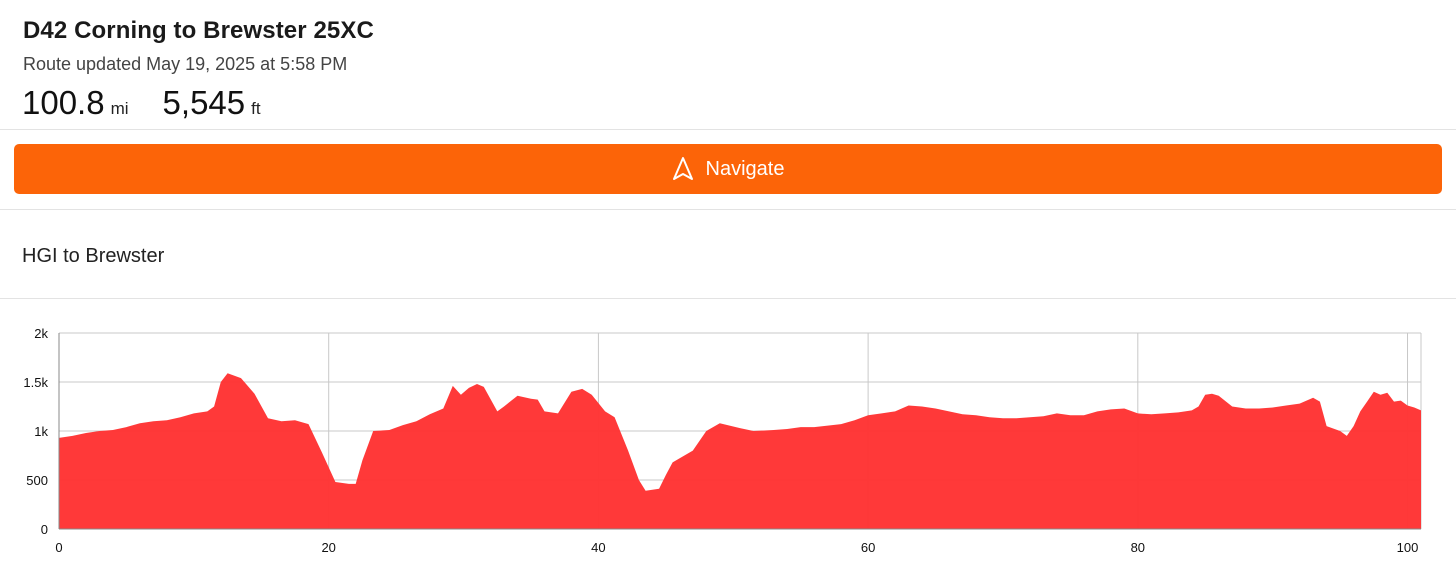  I want to click on x-tick-label: 20, so click(328, 547).